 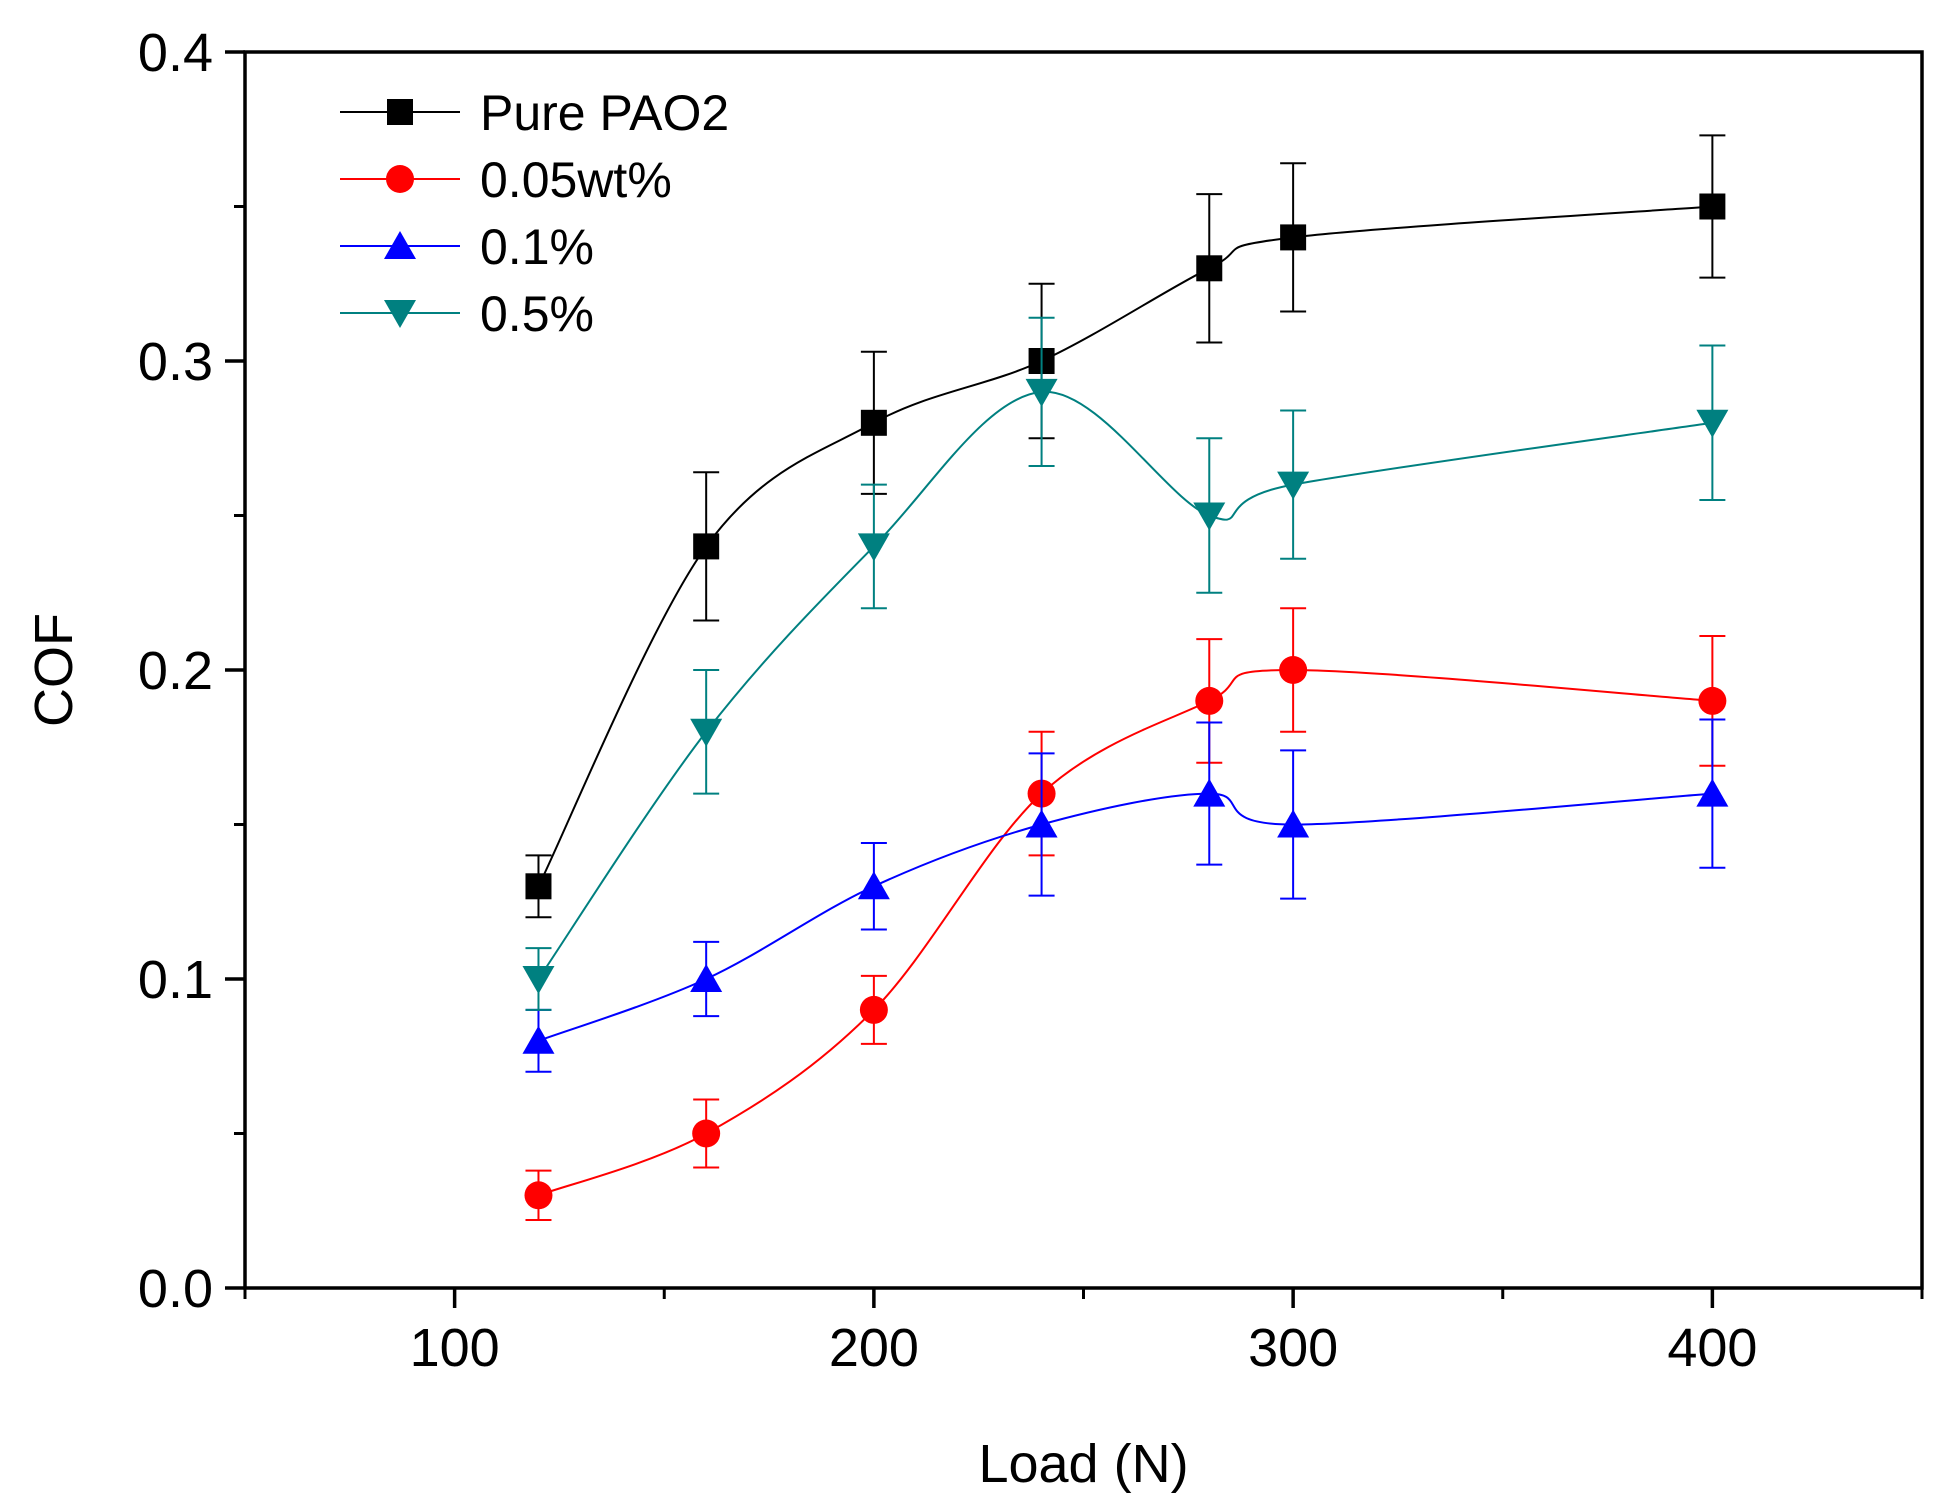 I want to click on legend-item-0: Pure PAO2, so click(x=534, y=113).